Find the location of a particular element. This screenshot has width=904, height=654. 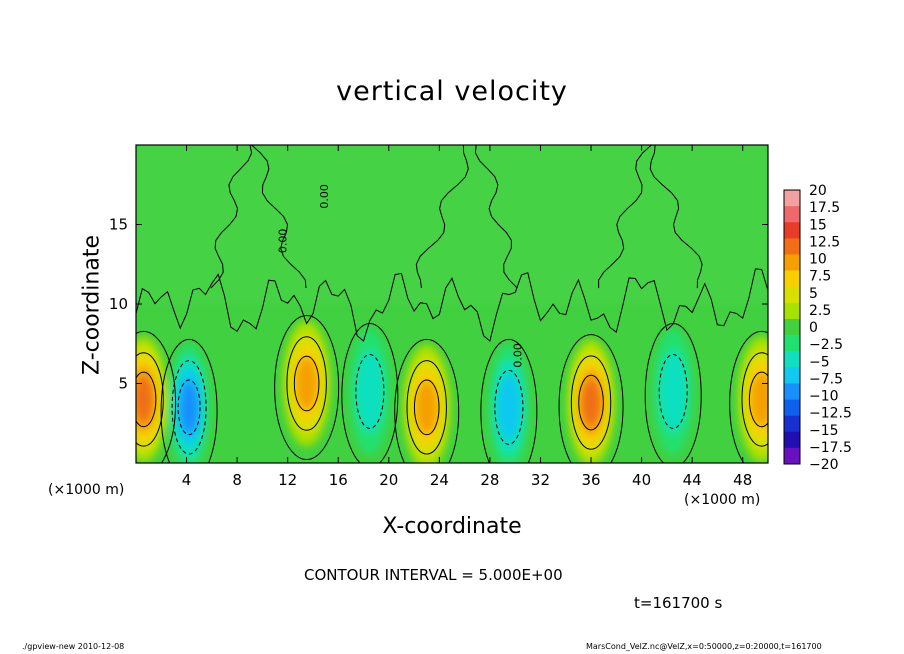

x-unit-left: (×1000 m) is located at coordinates (86, 490).